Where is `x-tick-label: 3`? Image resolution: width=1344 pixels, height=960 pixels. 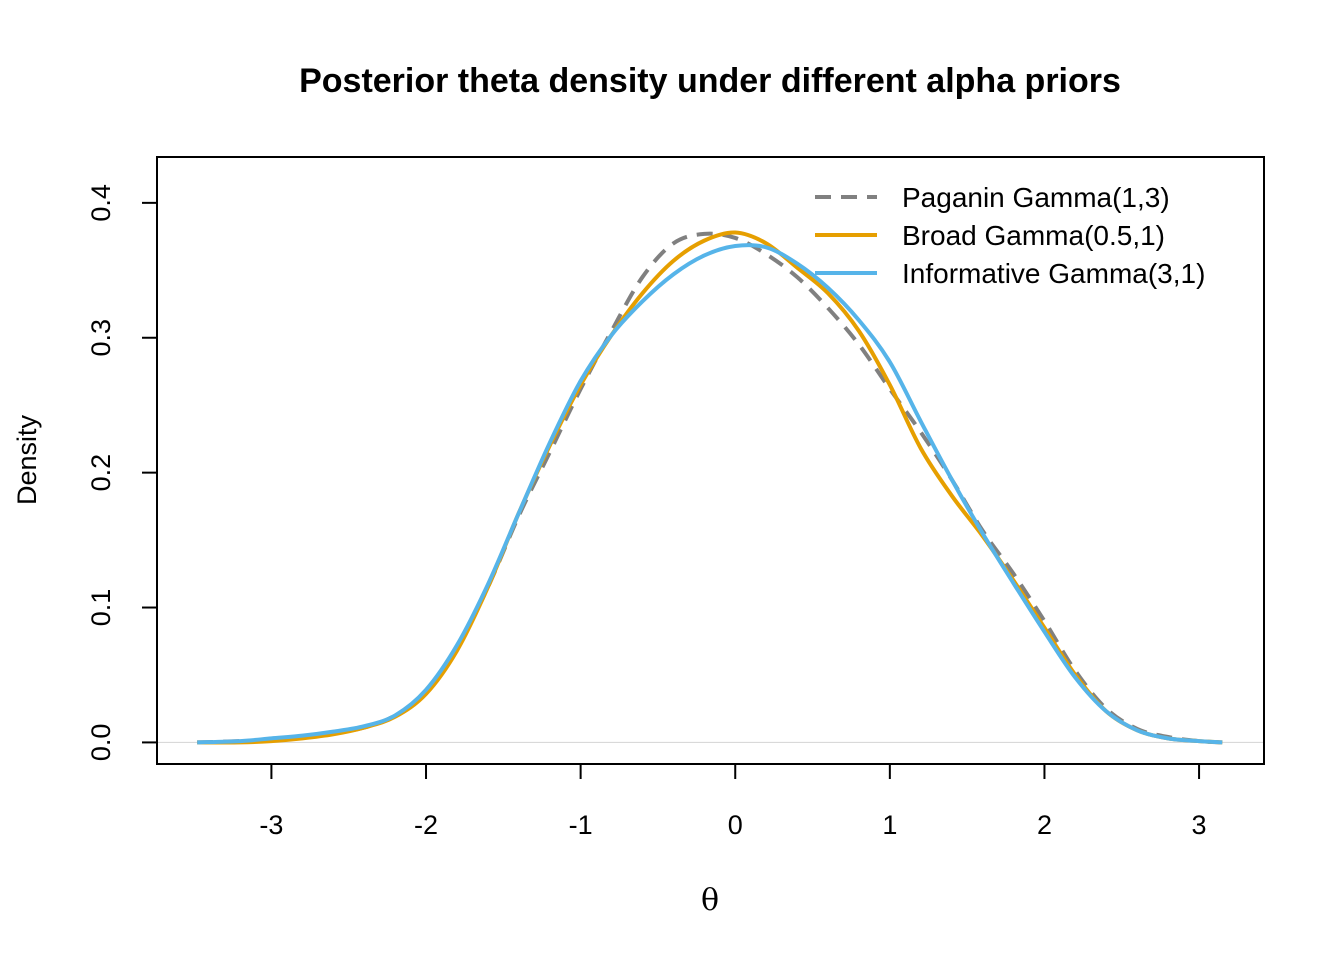
x-tick-label: 3 is located at coordinates (1199, 825).